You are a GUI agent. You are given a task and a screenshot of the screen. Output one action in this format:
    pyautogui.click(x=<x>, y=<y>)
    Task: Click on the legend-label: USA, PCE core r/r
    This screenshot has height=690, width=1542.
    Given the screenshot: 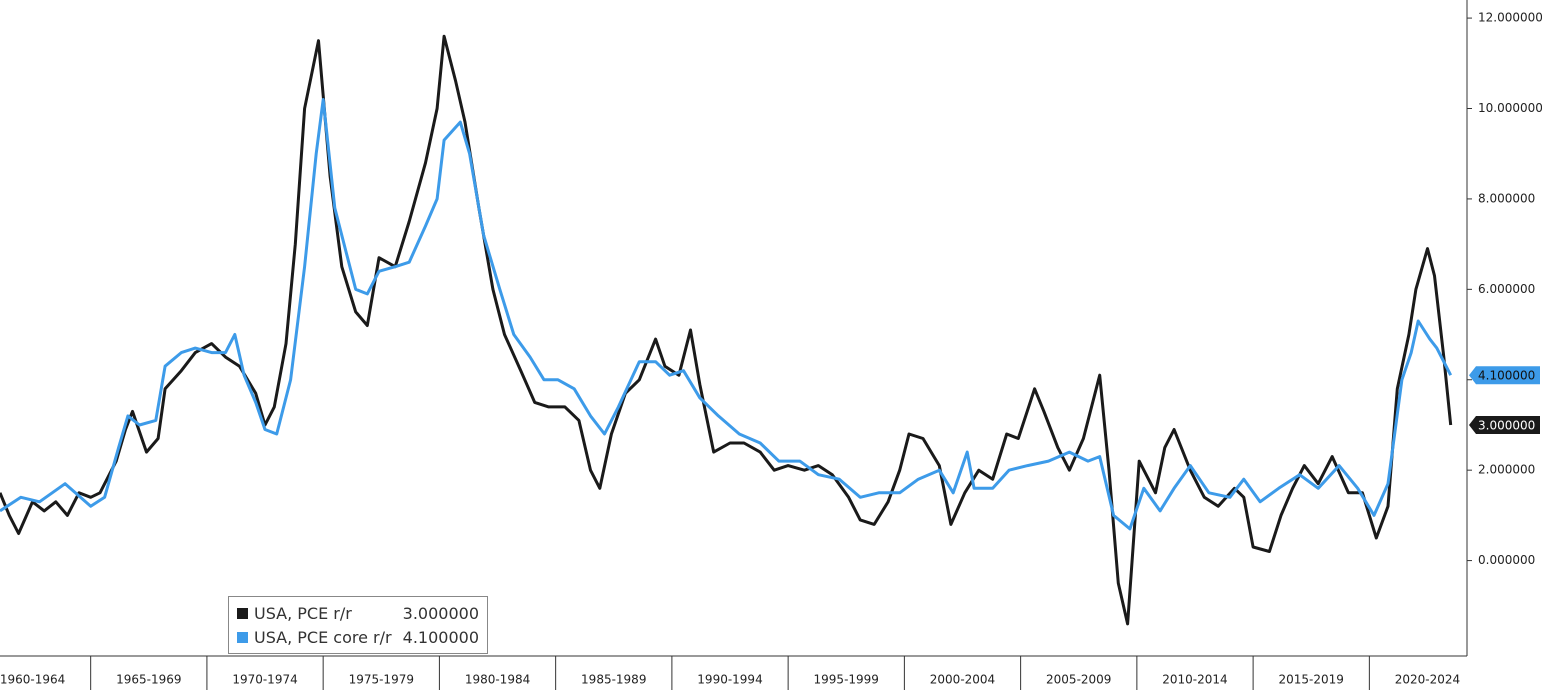 What is the action you would take?
    pyautogui.click(x=323, y=637)
    